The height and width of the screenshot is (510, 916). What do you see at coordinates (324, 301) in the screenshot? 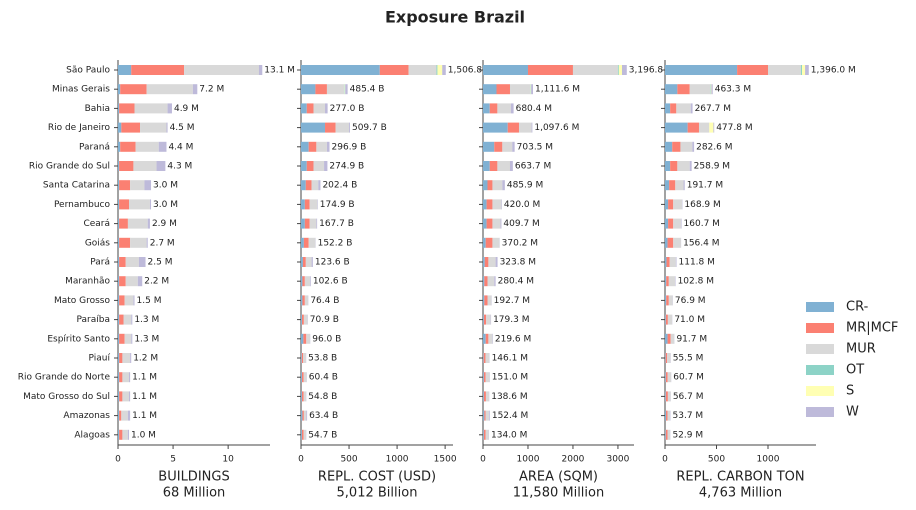
I see `total-label: 76.4 B` at bounding box center [324, 301].